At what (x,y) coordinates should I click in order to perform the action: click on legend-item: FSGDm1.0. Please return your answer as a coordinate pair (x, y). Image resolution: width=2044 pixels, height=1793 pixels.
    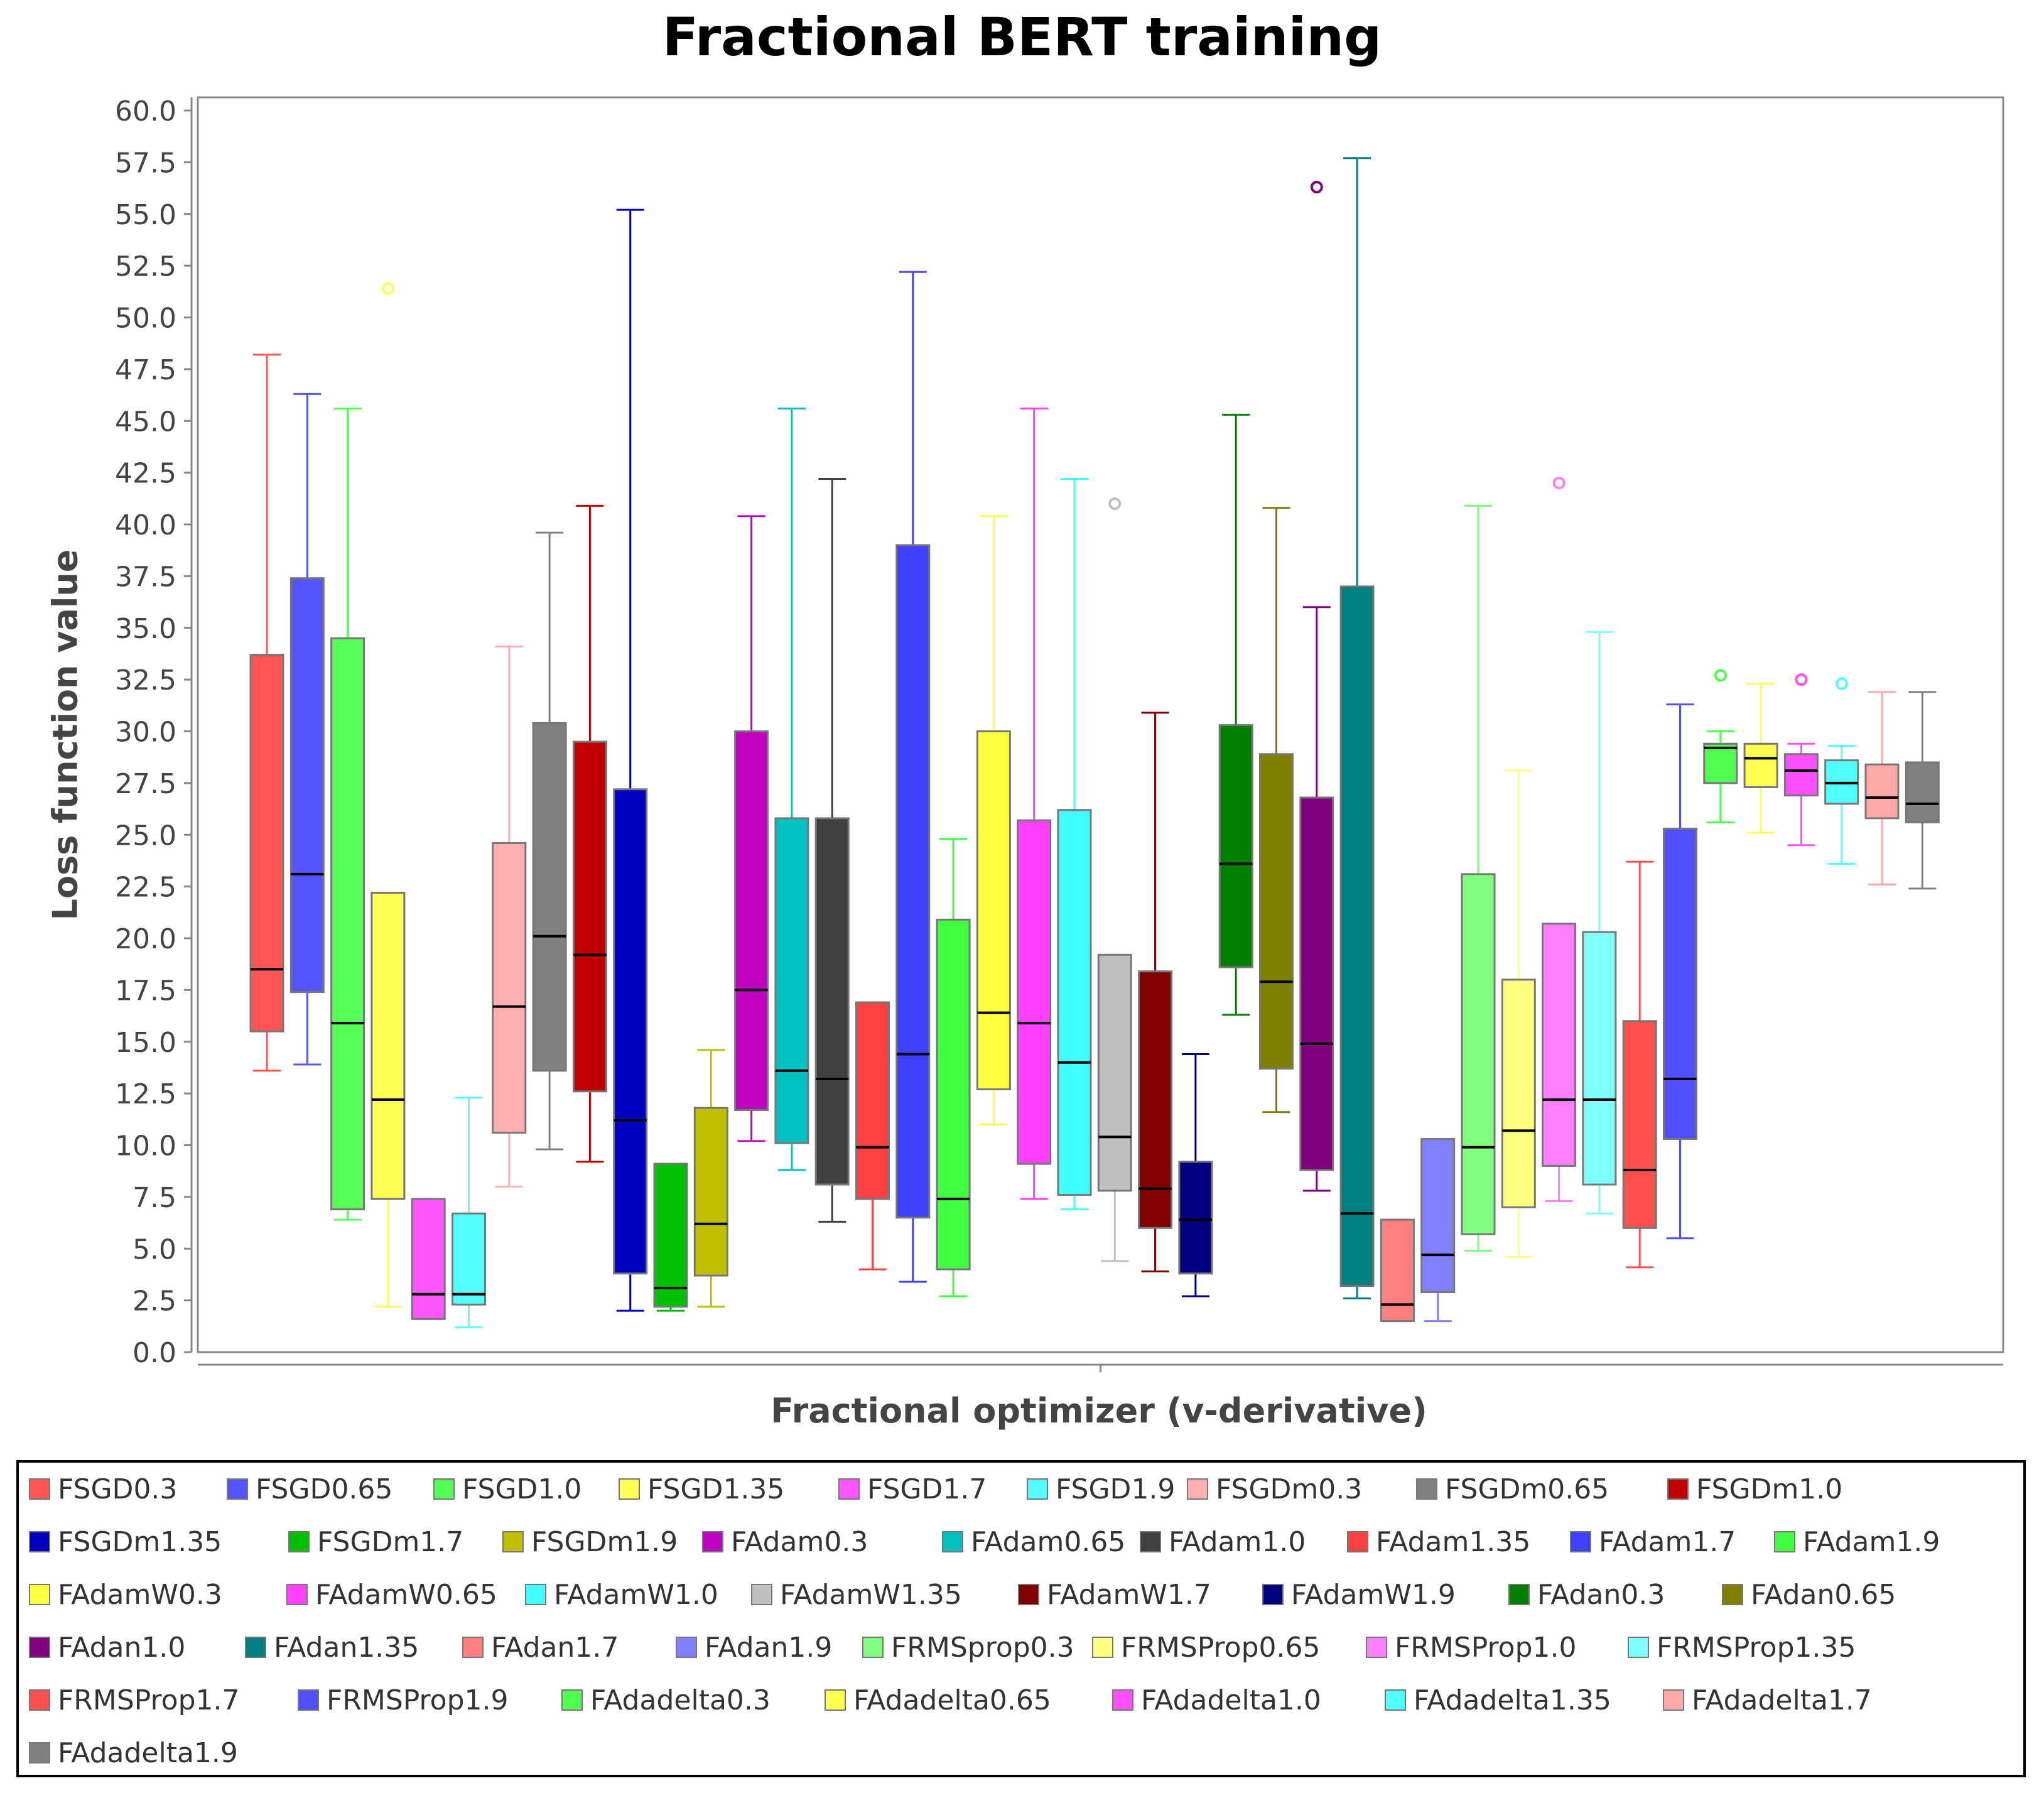
    Looking at the image, I should click on (1754, 1489).